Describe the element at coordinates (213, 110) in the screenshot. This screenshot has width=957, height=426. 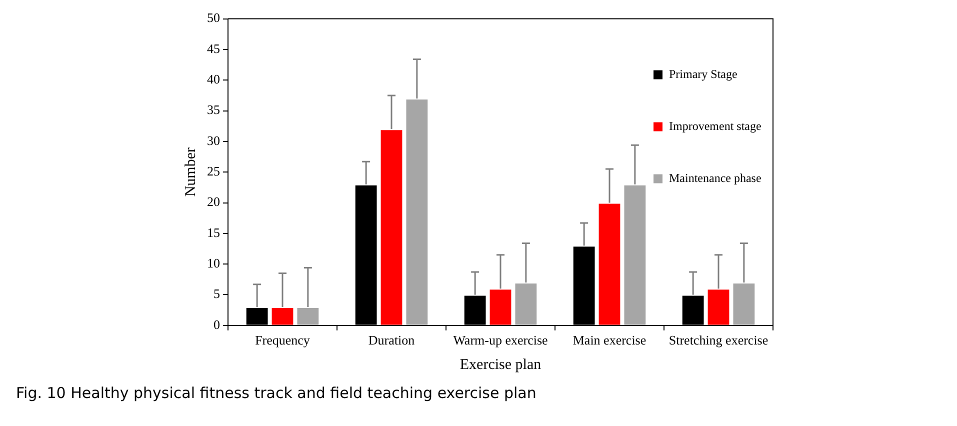
I see `y-tick-label: 35` at that location.